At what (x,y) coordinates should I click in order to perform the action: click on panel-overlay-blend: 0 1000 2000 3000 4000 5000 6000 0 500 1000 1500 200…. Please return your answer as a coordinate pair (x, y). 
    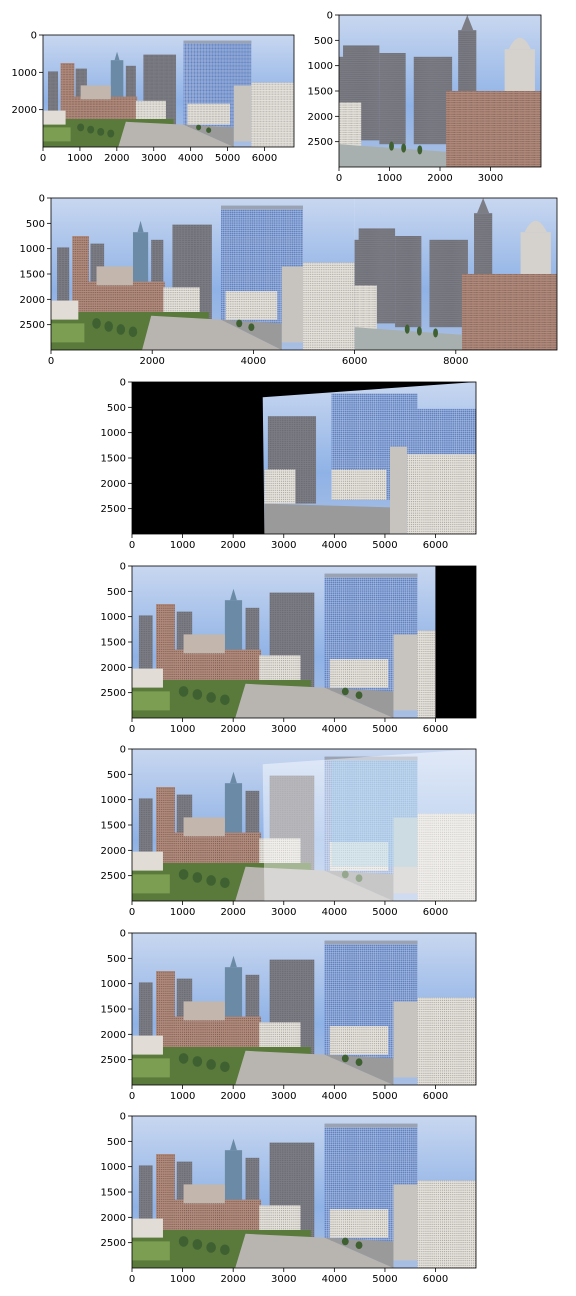
    Looking at the image, I should click on (289, 831).